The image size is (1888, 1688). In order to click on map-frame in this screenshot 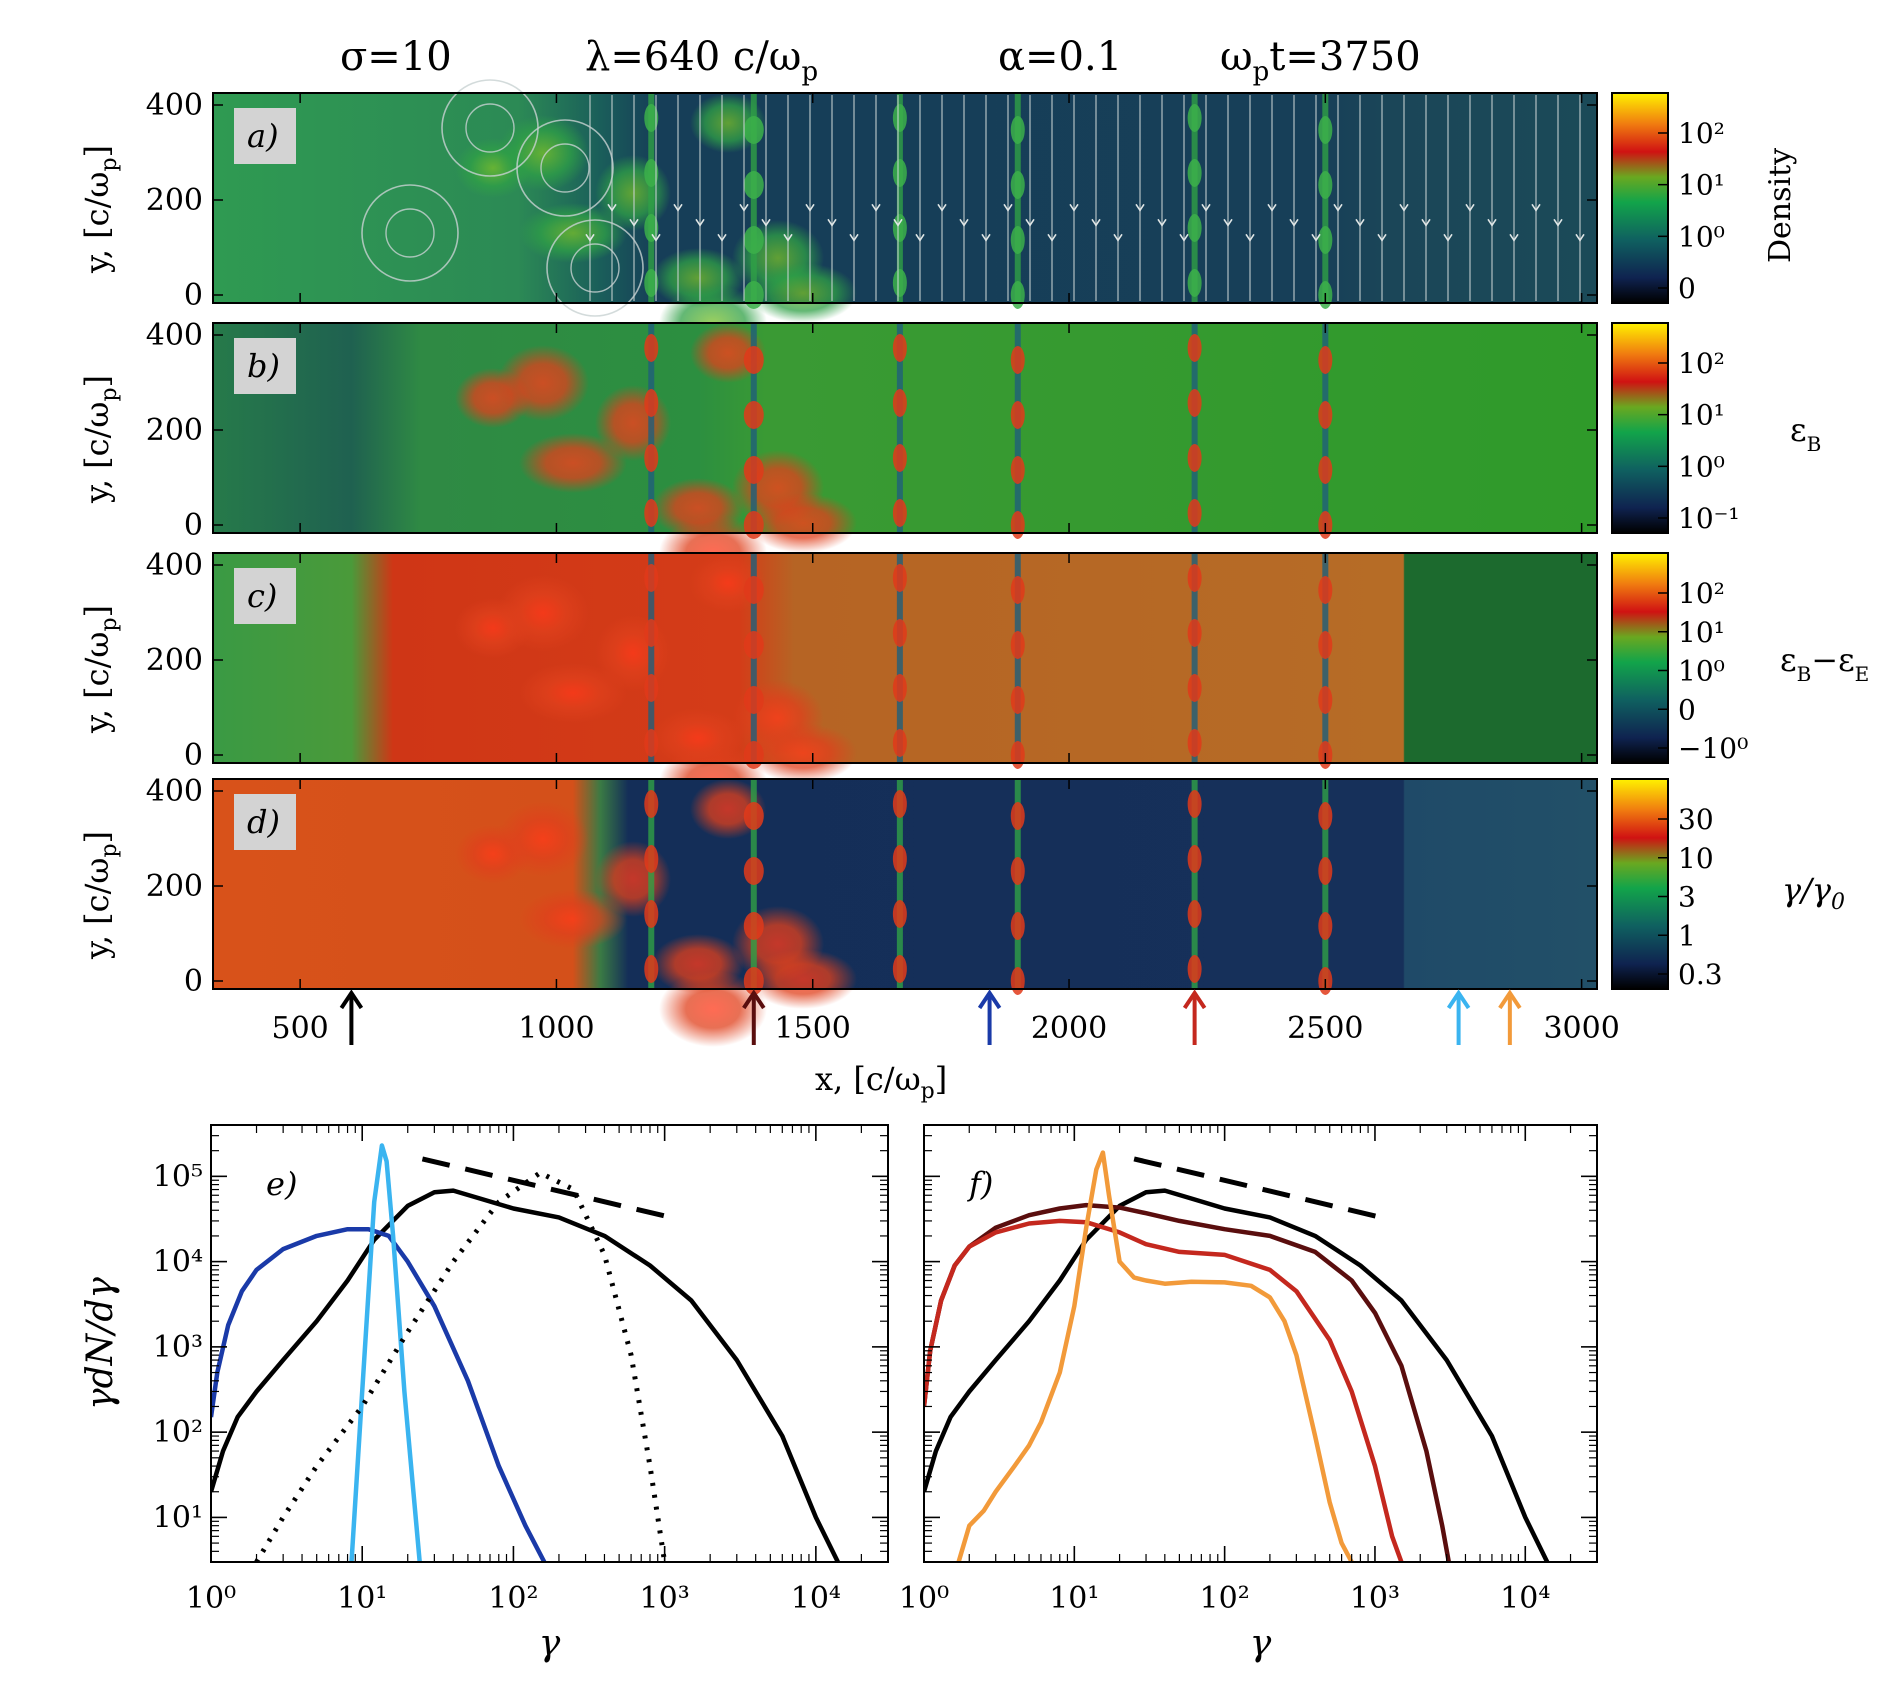, I will do `click(905, 658)`.